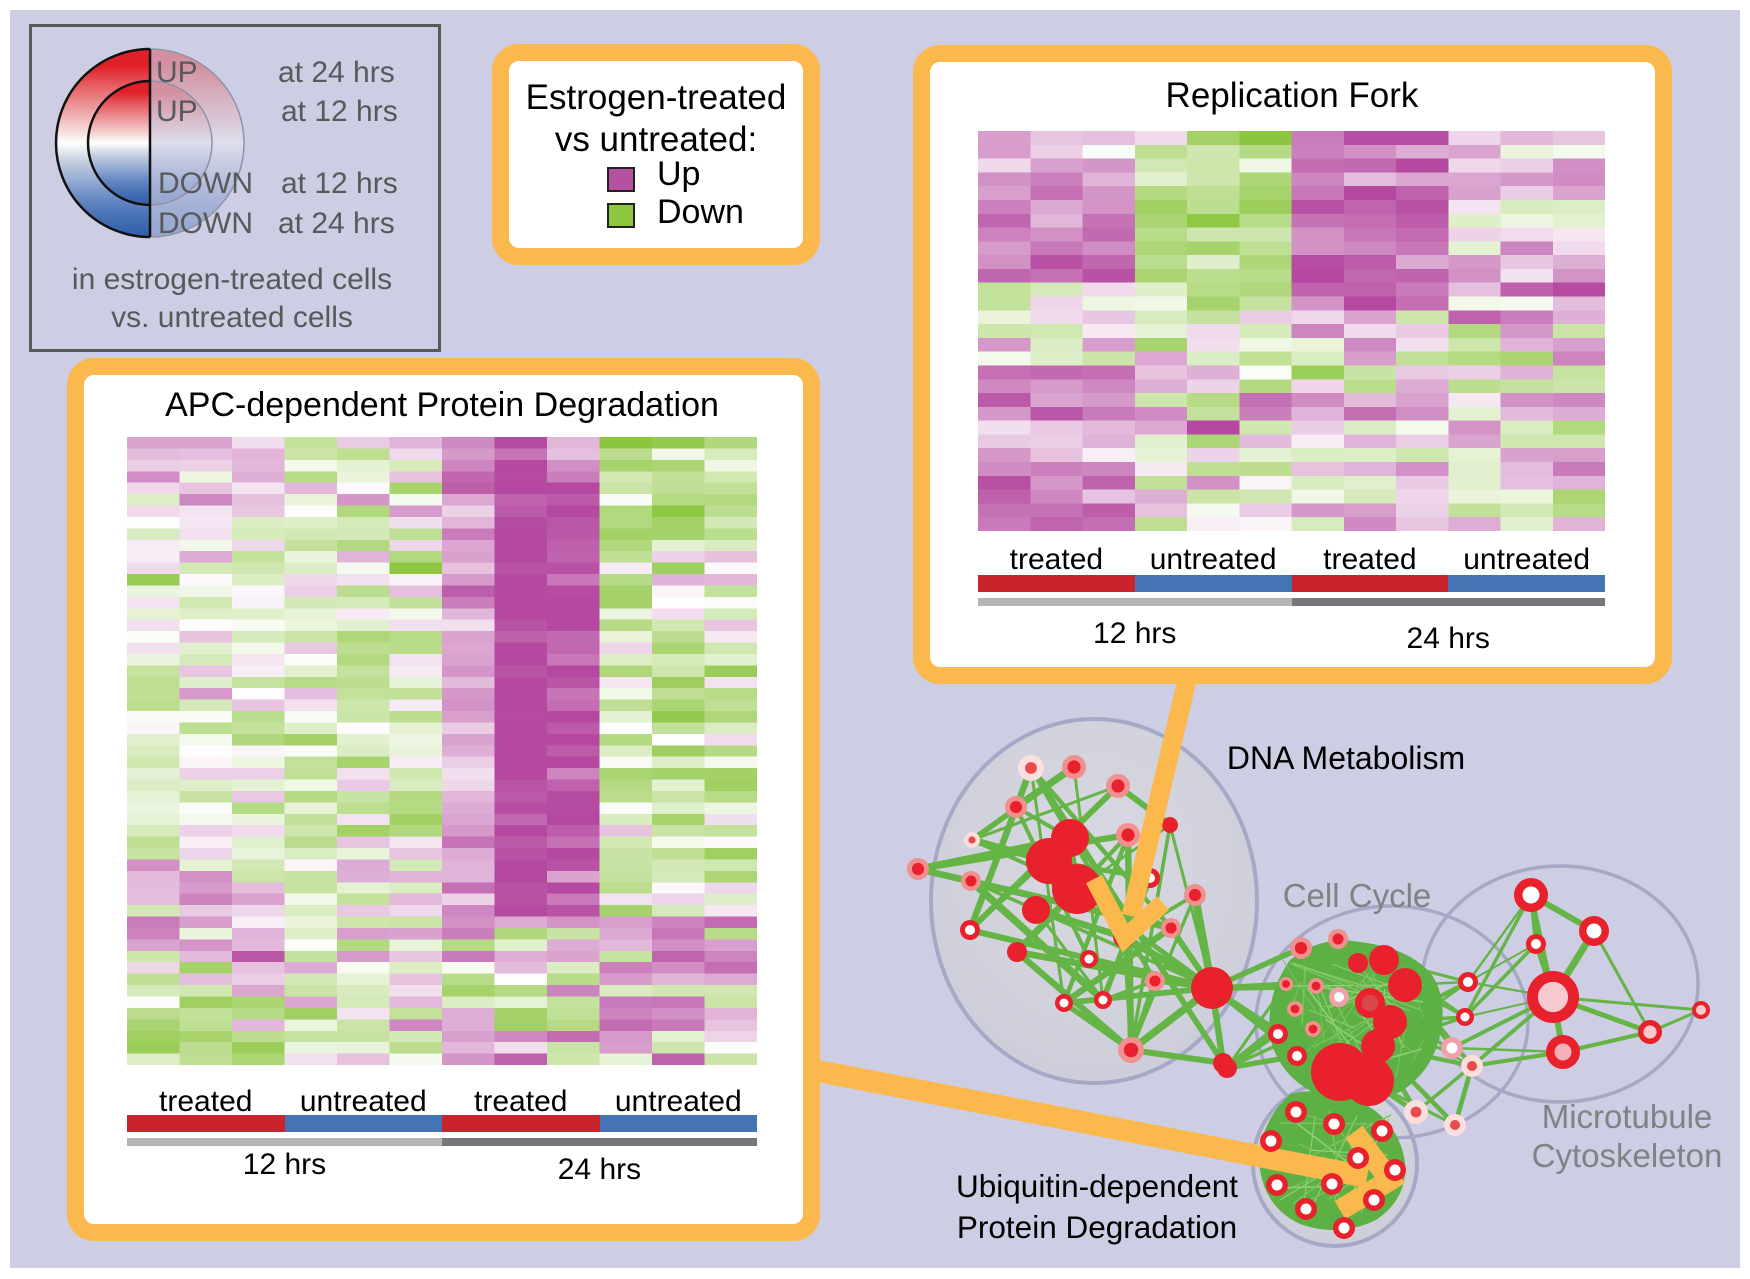  I want to click on svg-text: in estrogen-treated cells, so click(232, 279).